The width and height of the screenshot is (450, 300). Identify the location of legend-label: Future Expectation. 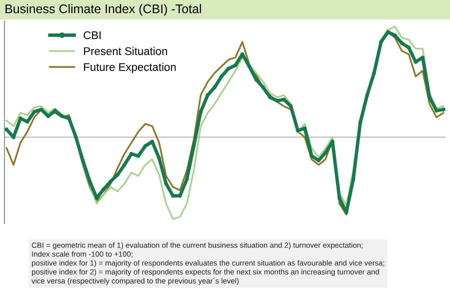
(130, 68).